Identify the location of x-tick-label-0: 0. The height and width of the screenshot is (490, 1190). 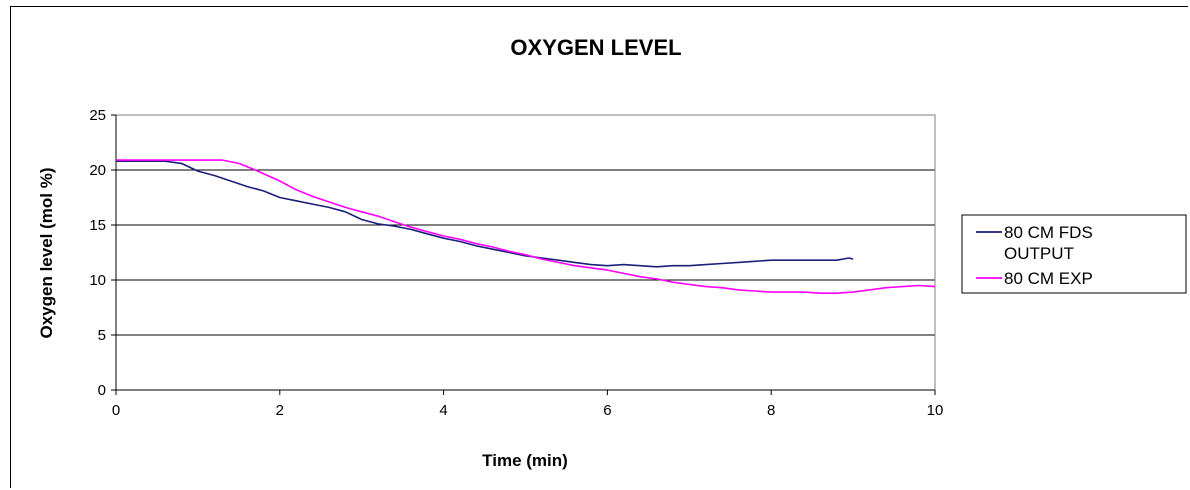
(116, 410).